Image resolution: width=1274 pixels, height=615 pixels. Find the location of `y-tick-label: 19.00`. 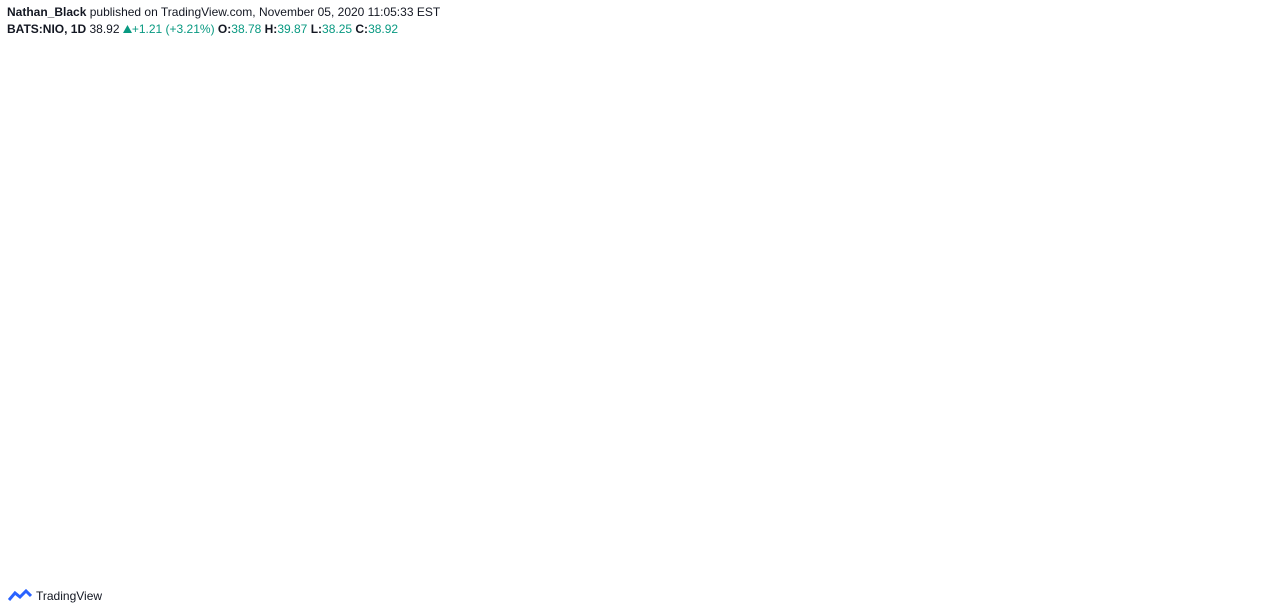

y-tick-label: 19.00 is located at coordinates (1228, 372).